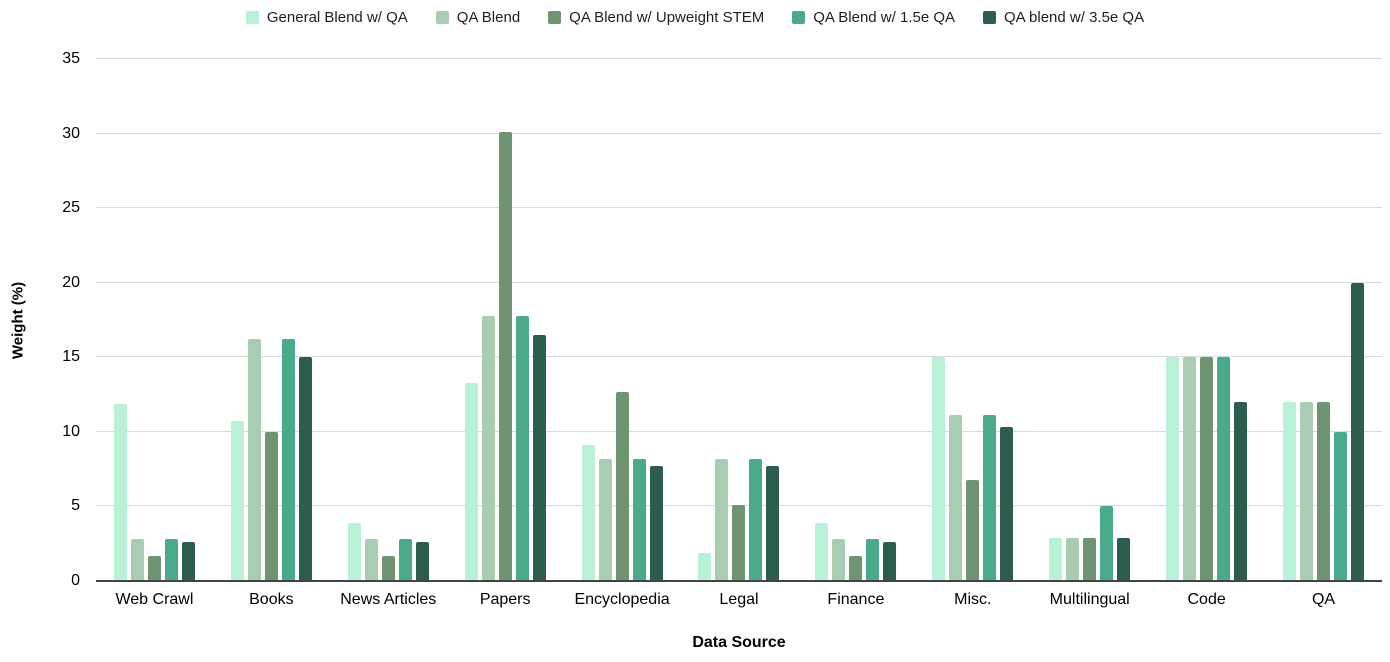  Describe the element at coordinates (254, 460) in the screenshot. I see `bar-qa-blend-books` at that location.